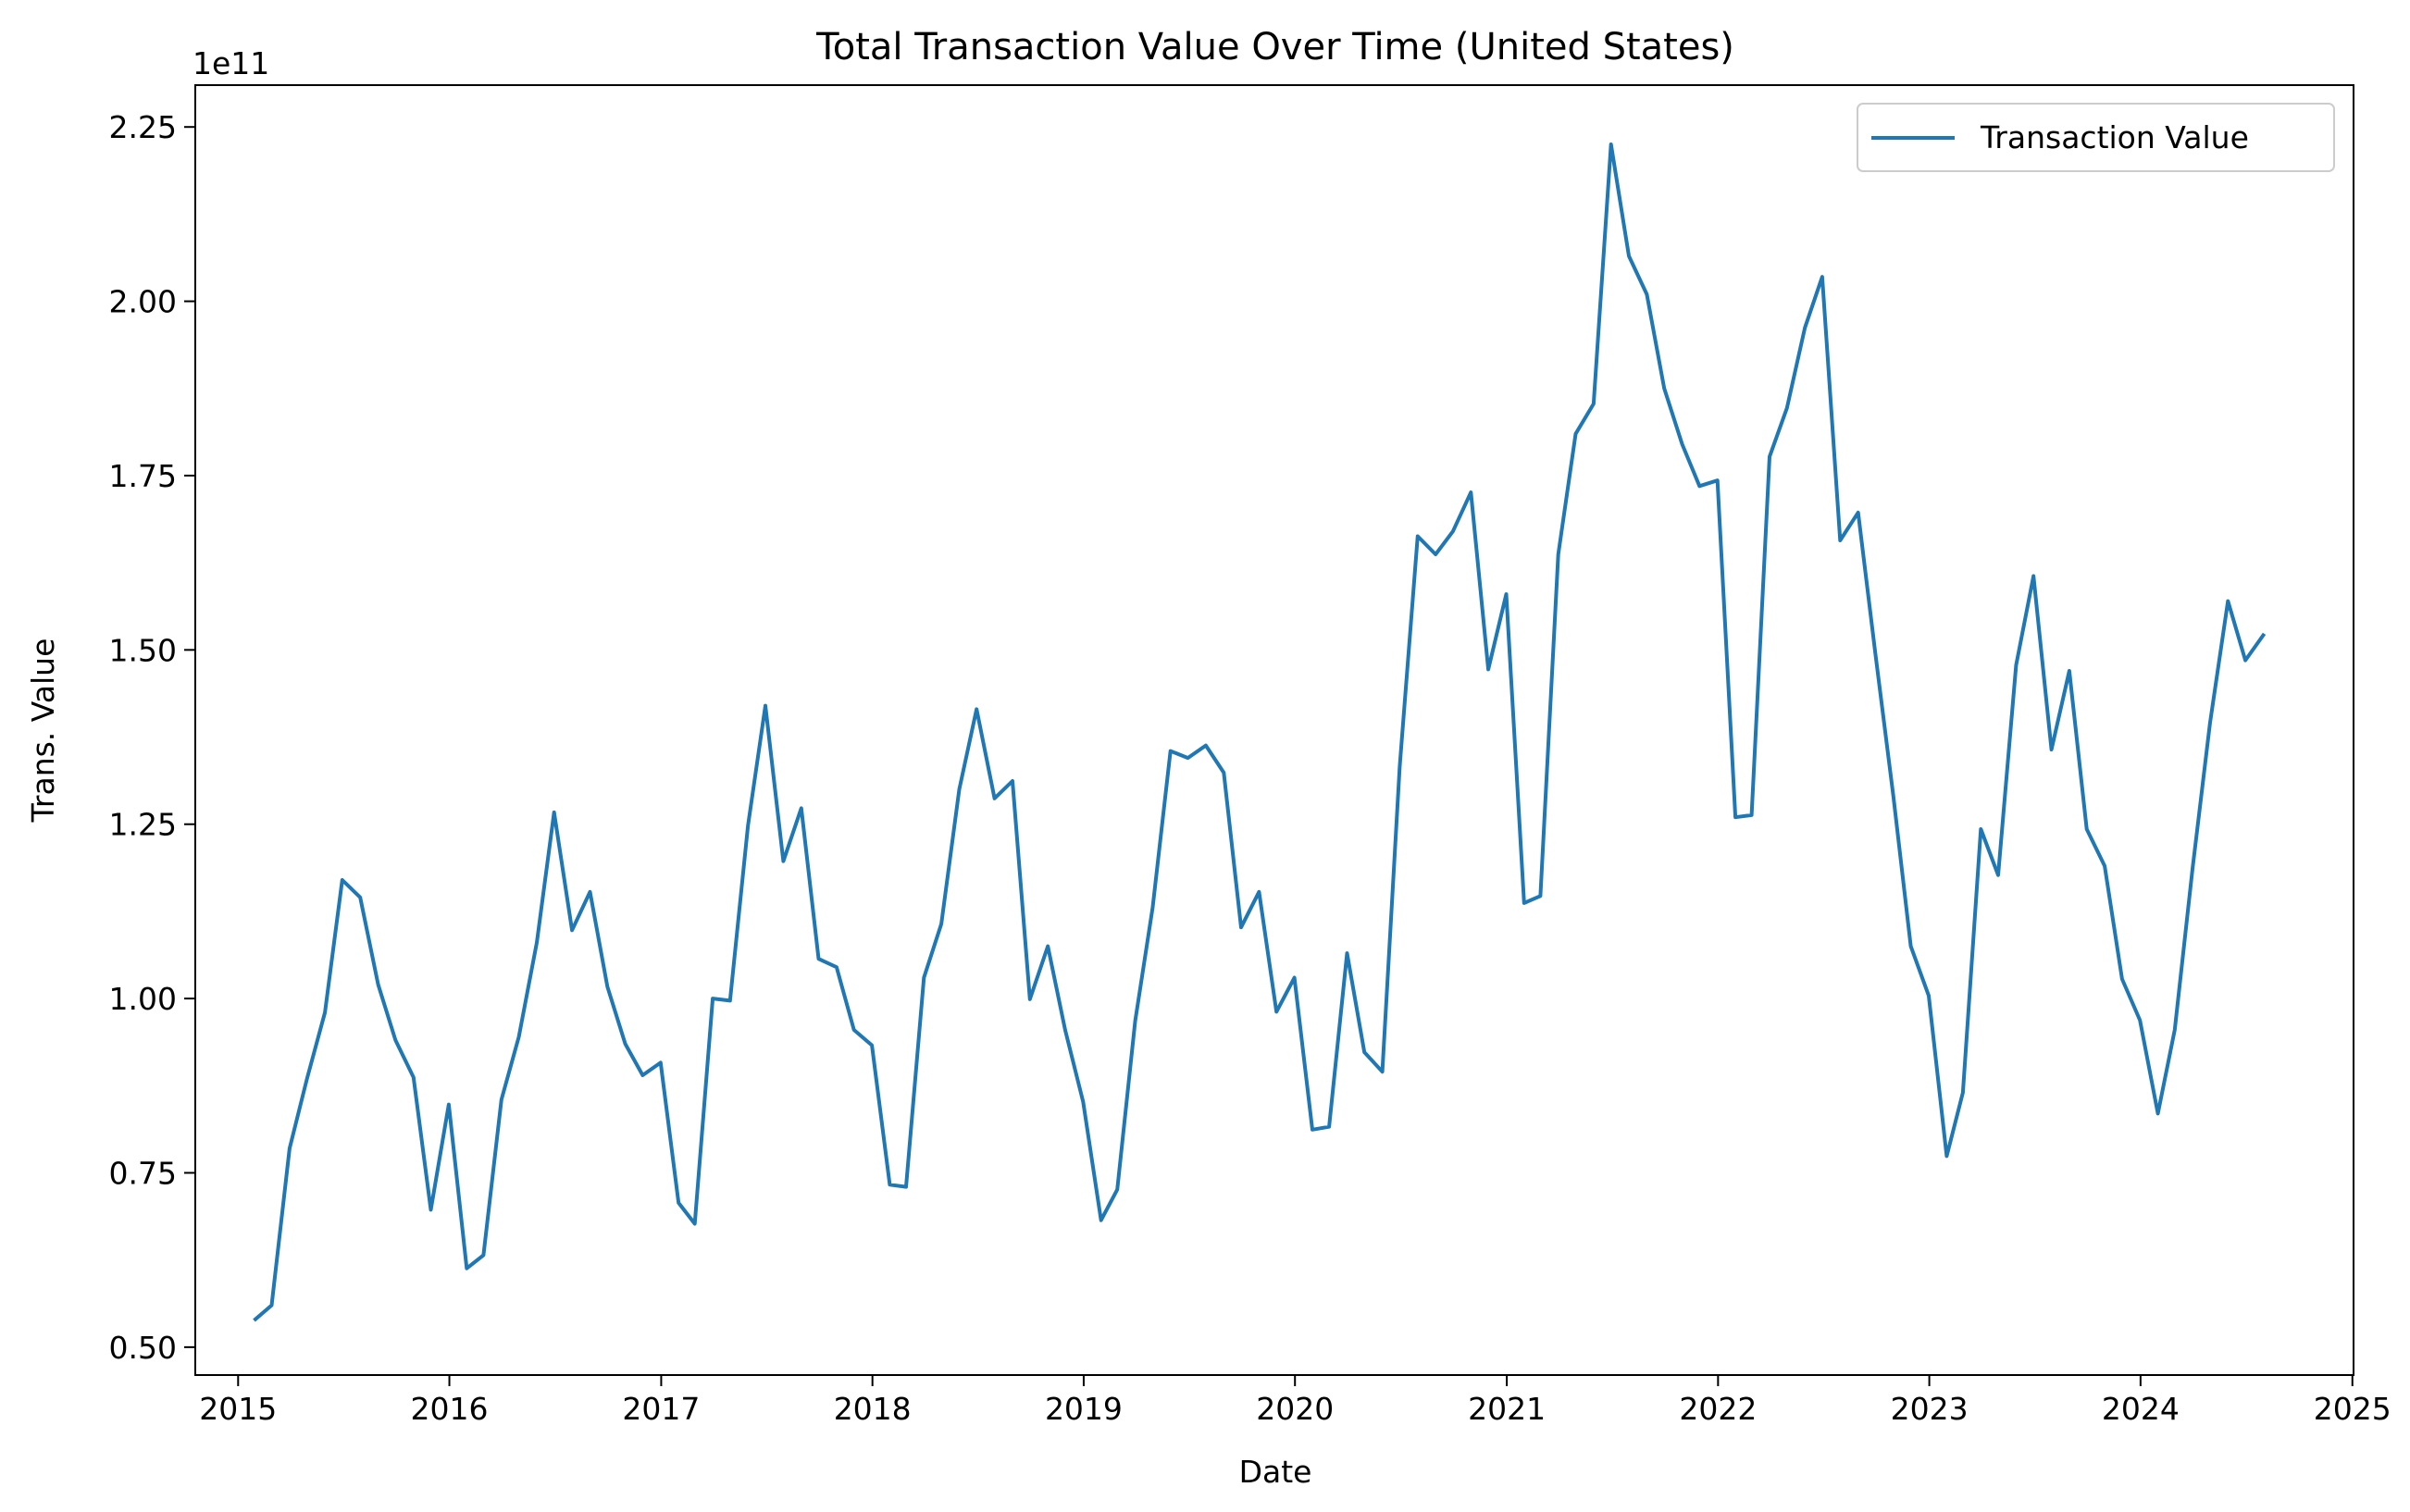 This screenshot has height=1512, width=2410. What do you see at coordinates (231, 63) in the screenshot?
I see `y-axis-offset-label: 1e11` at bounding box center [231, 63].